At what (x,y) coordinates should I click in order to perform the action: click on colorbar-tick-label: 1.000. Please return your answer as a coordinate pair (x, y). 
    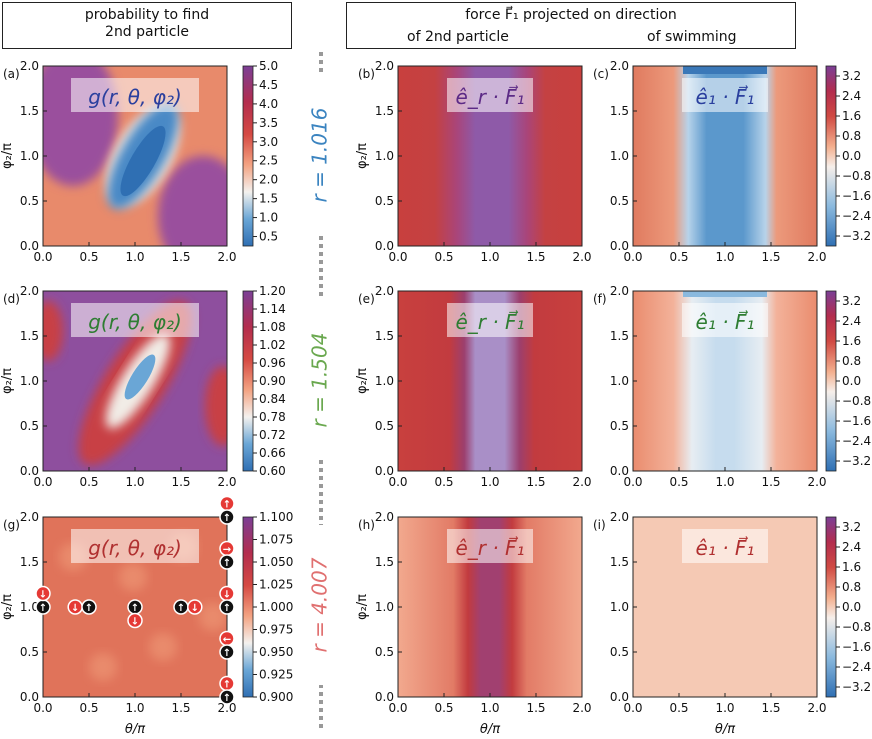
    Looking at the image, I should click on (276, 607).